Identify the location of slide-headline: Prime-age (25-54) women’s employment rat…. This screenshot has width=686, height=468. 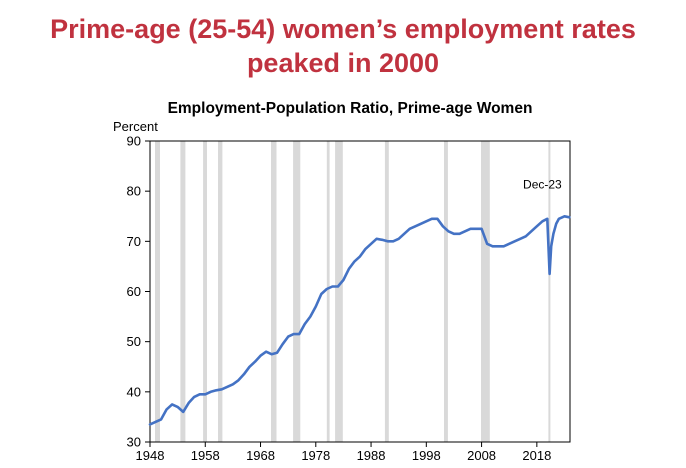
(343, 46).